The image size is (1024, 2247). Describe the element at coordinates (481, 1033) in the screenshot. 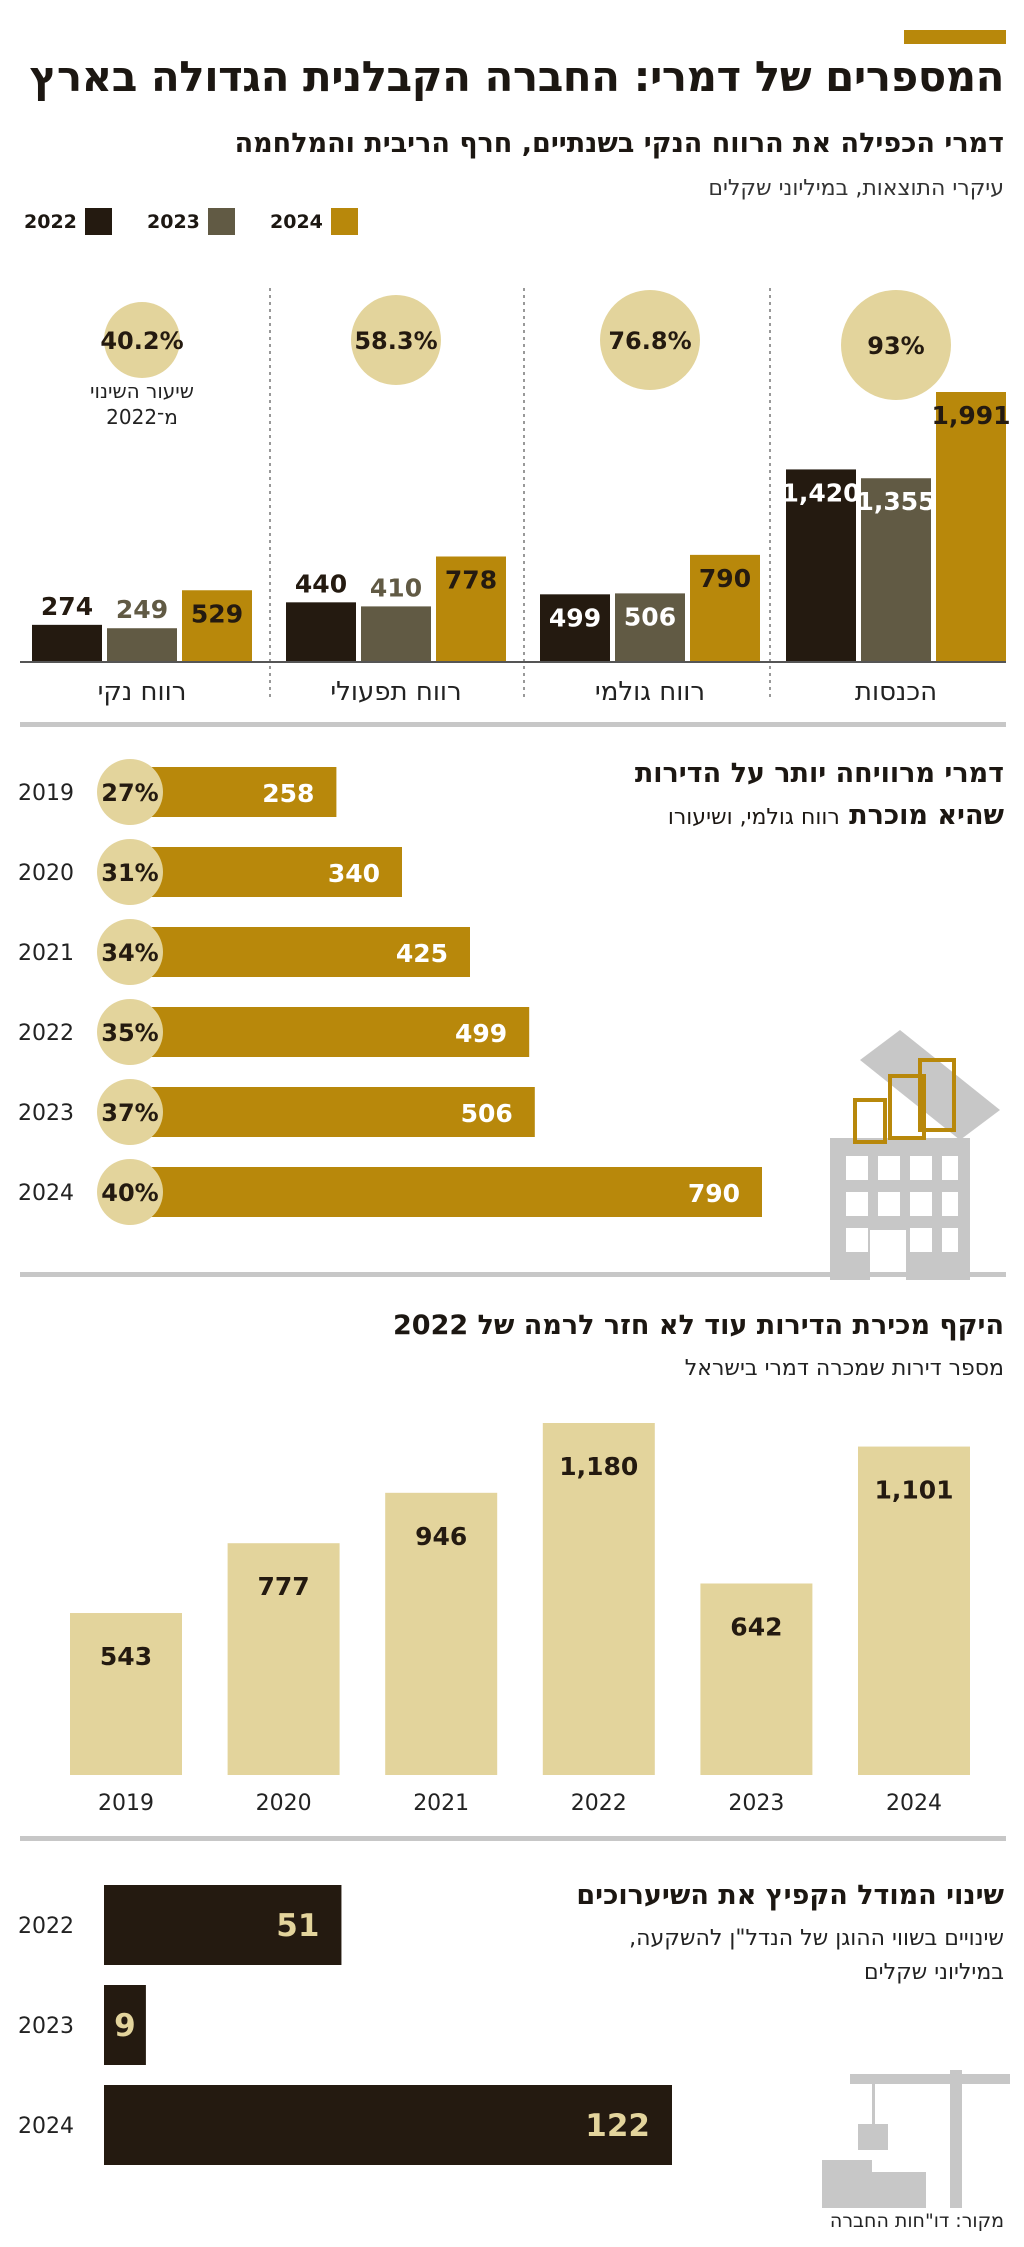

I see `profit-value-label: 499` at that location.